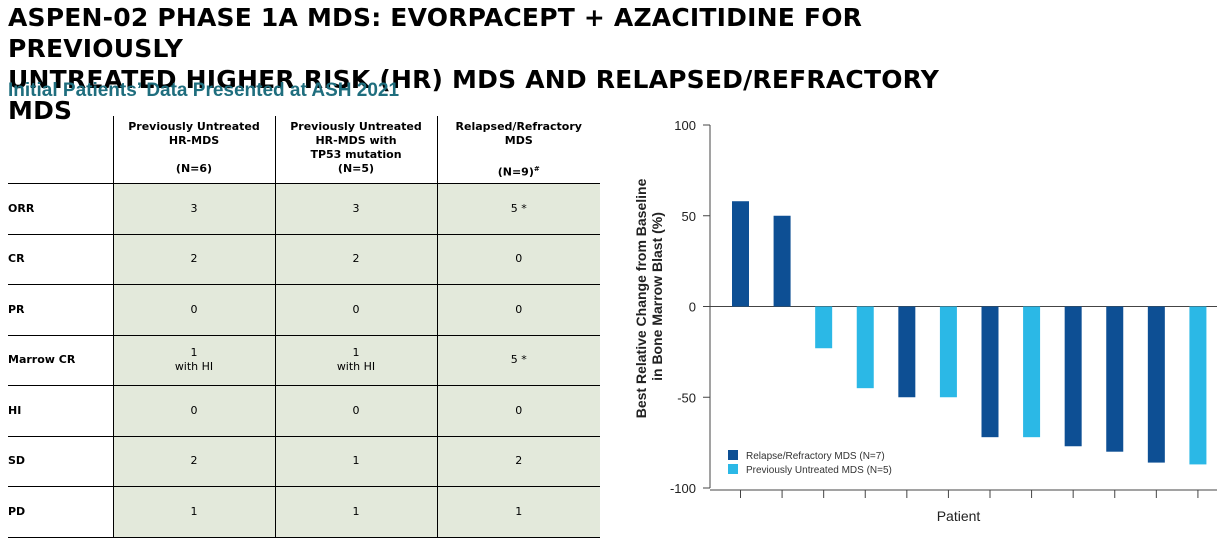 The image size is (1221, 538). Describe the element at coordinates (60, 360) in the screenshot. I see `row-label: Marrow CR` at that location.